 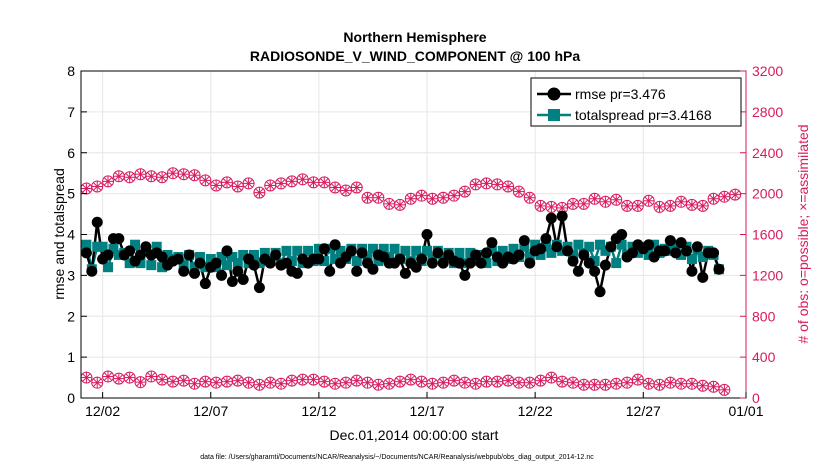 I want to click on chart-subtitle: RADIOSONDE_V_WIND_COMPONENT @ 100 hPa, so click(x=415, y=56).